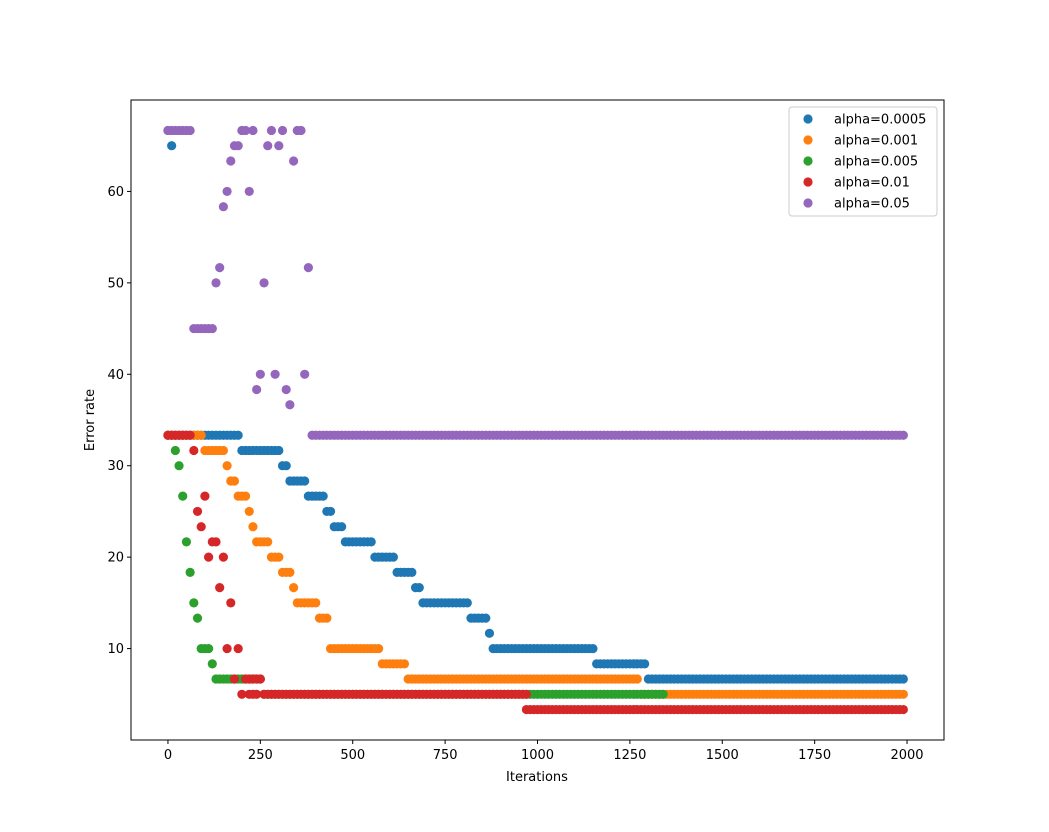 This screenshot has height=832, width=1049. Describe the element at coordinates (906, 755) in the screenshot. I see `x-tick-label: 2000` at that location.